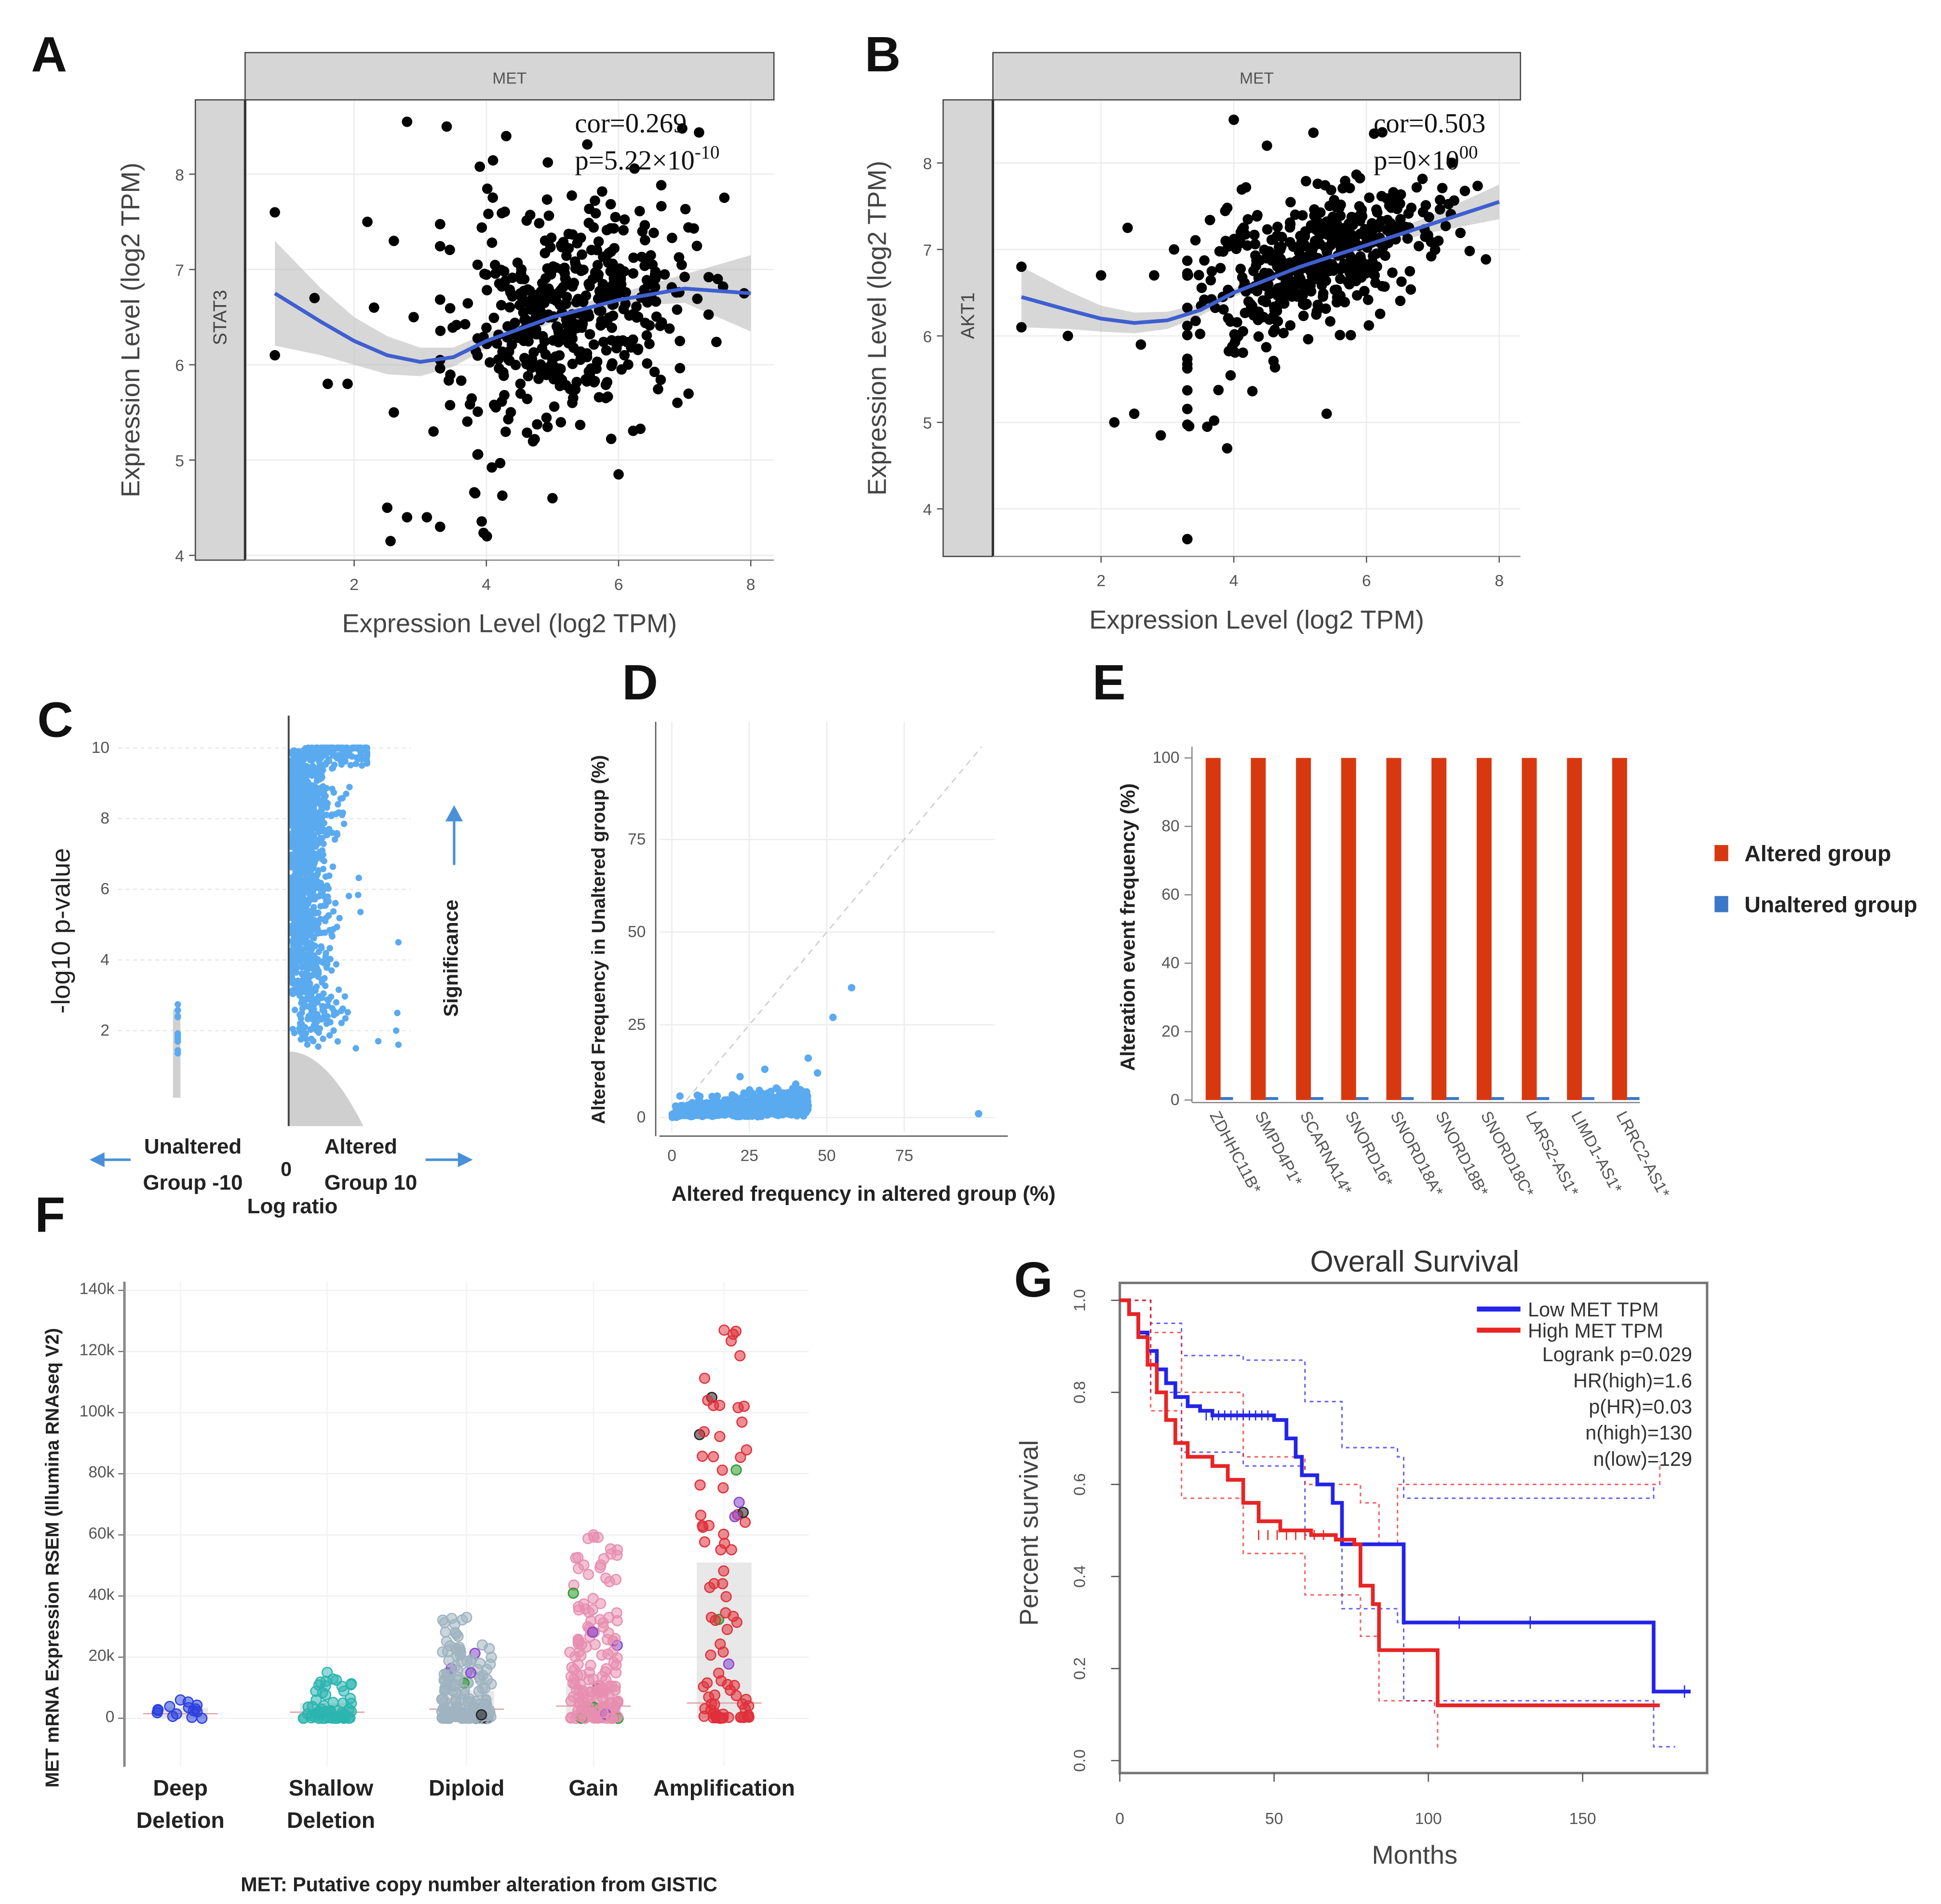  What do you see at coordinates (904, 1156) in the screenshot?
I see `x-tick-label: 75` at bounding box center [904, 1156].